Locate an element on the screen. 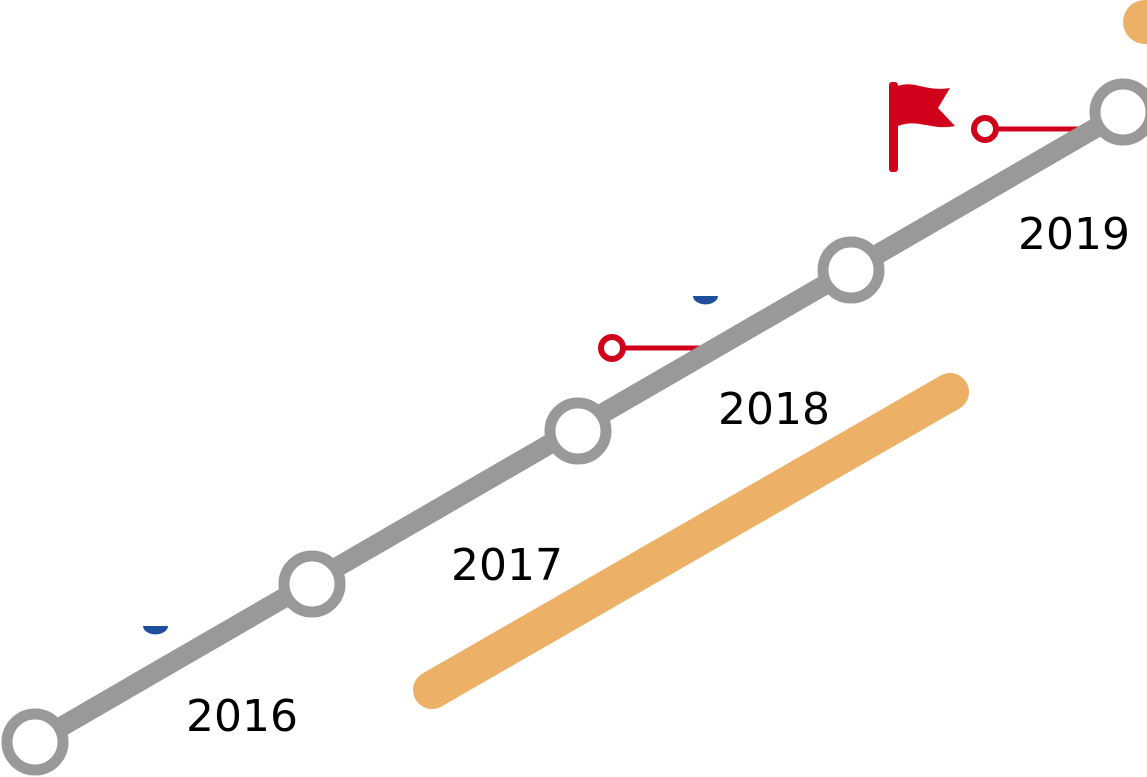 The image size is (1147, 777). timeline-node-2016 is located at coordinates (312, 584).